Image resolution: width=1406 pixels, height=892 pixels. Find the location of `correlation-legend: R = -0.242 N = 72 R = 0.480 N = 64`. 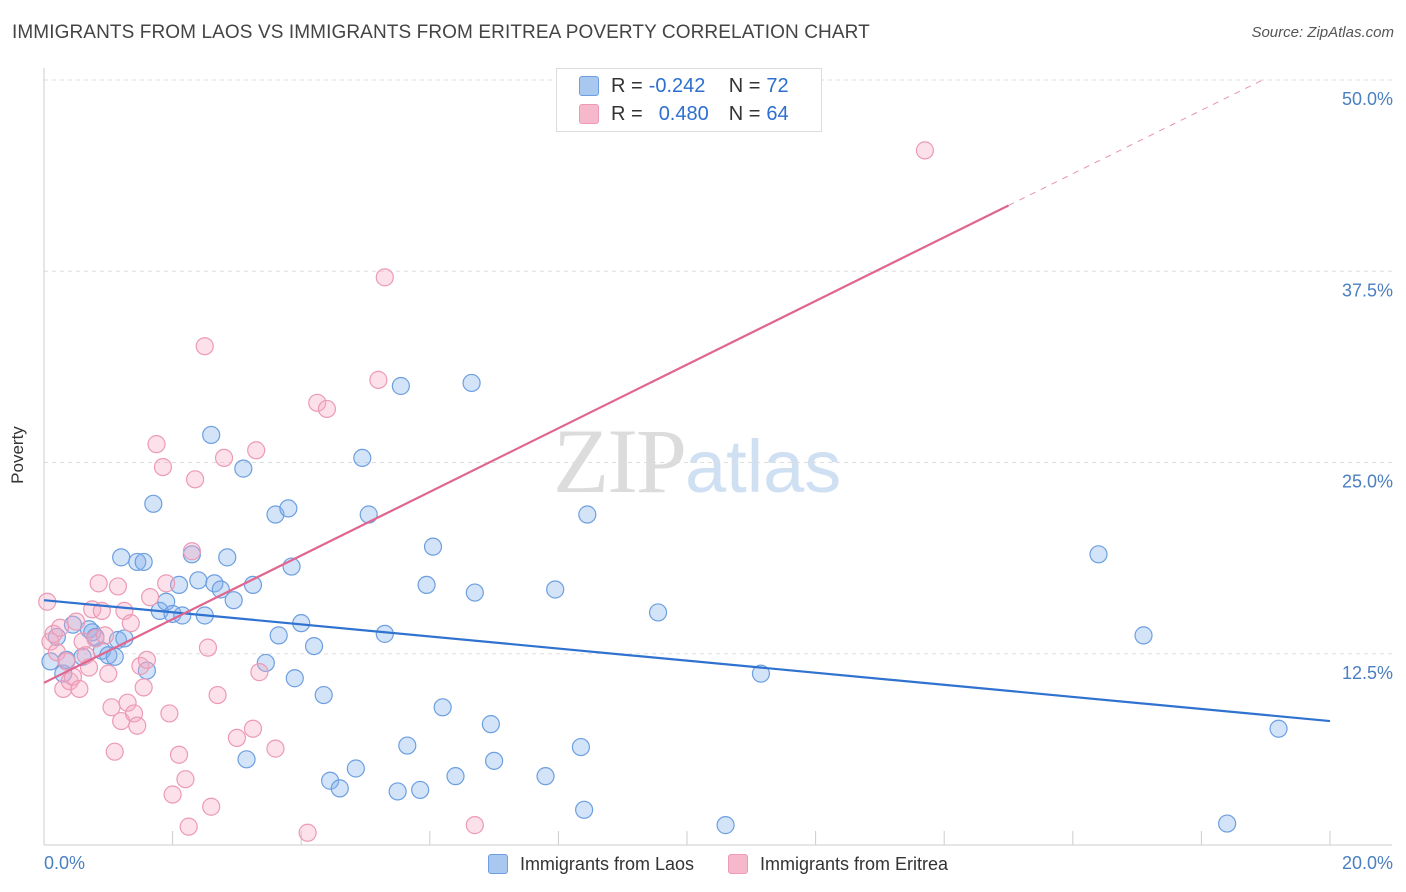

correlation-legend: R = -0.242 N = 72 R = 0.480 N = 64 is located at coordinates (689, 100).